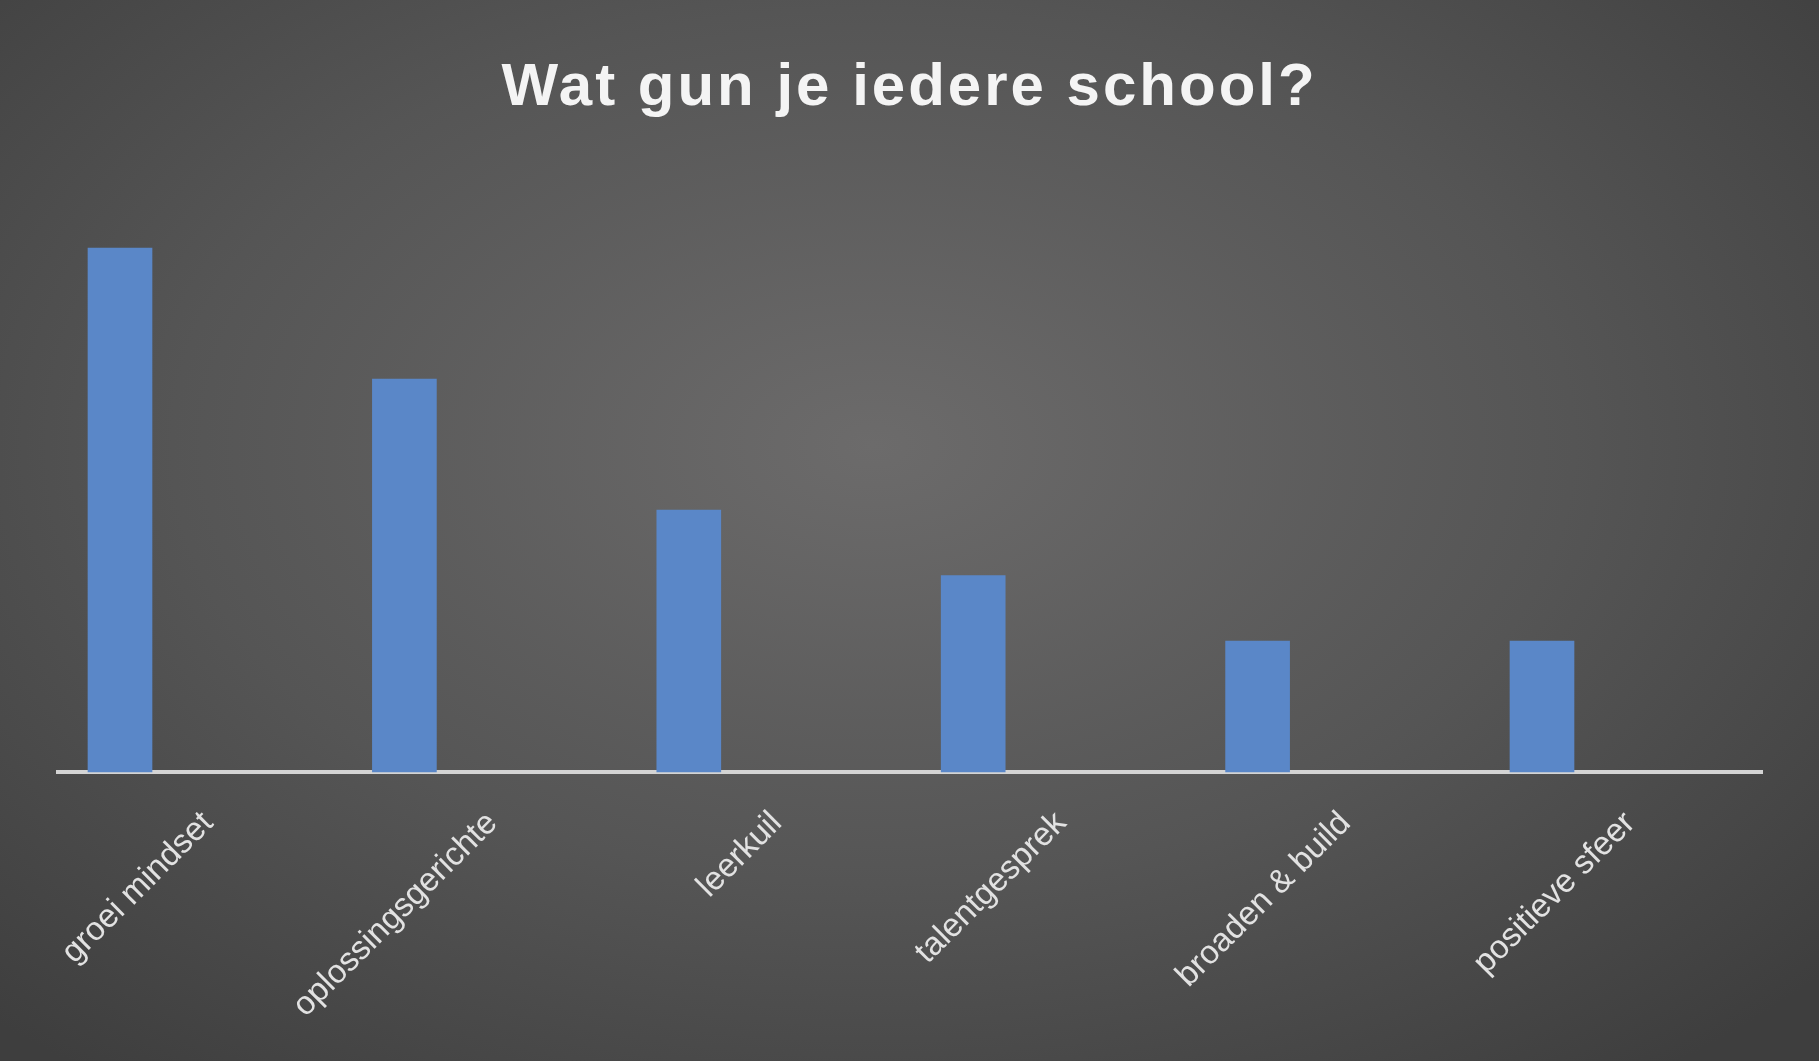  Describe the element at coordinates (909, 84) in the screenshot. I see `chart-title: Wat gun je iedere school?` at that location.